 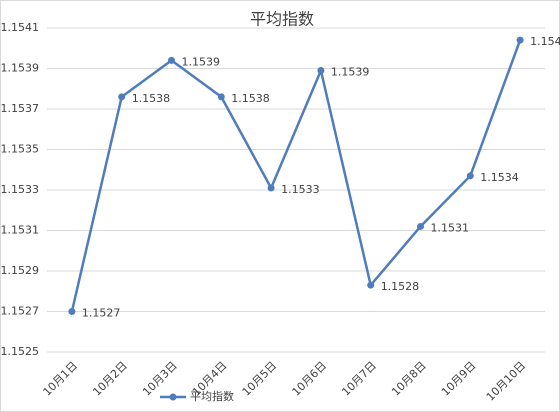 What do you see at coordinates (20, 108) in the screenshot?
I see `y-tick-label: 1.1537` at bounding box center [20, 108].